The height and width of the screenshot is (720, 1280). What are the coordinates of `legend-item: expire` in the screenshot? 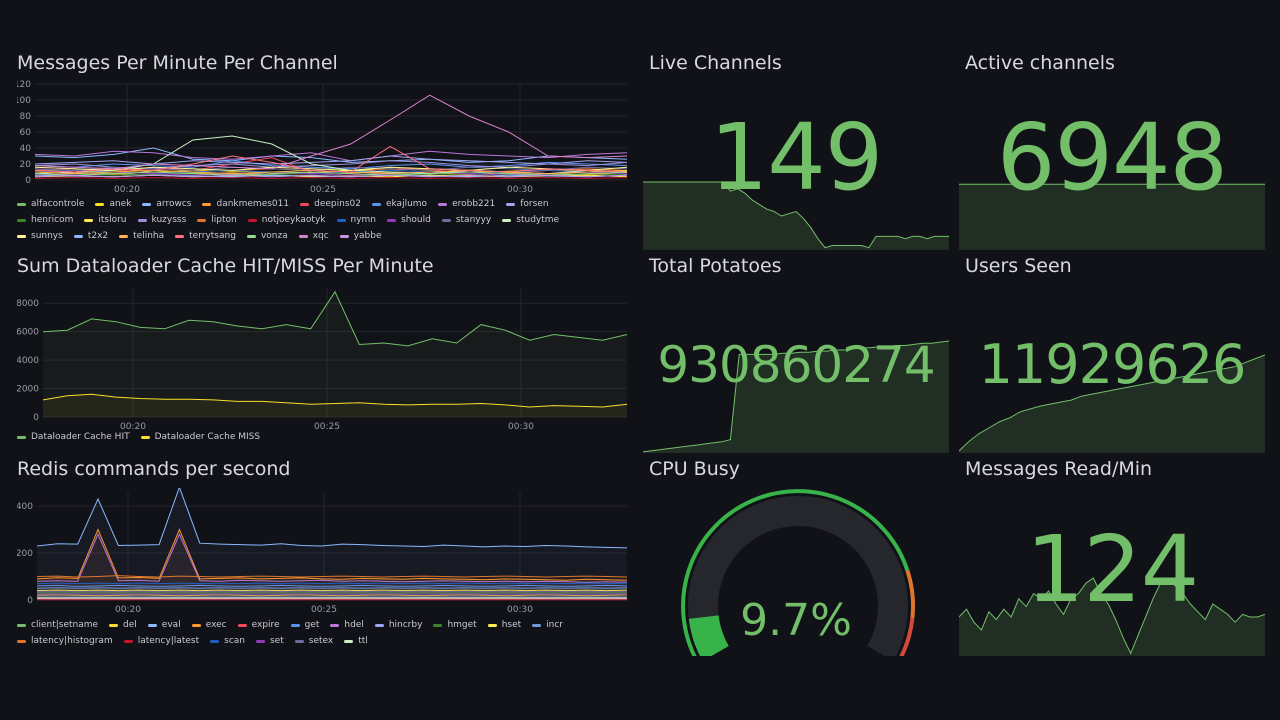 It's located at (258, 625).